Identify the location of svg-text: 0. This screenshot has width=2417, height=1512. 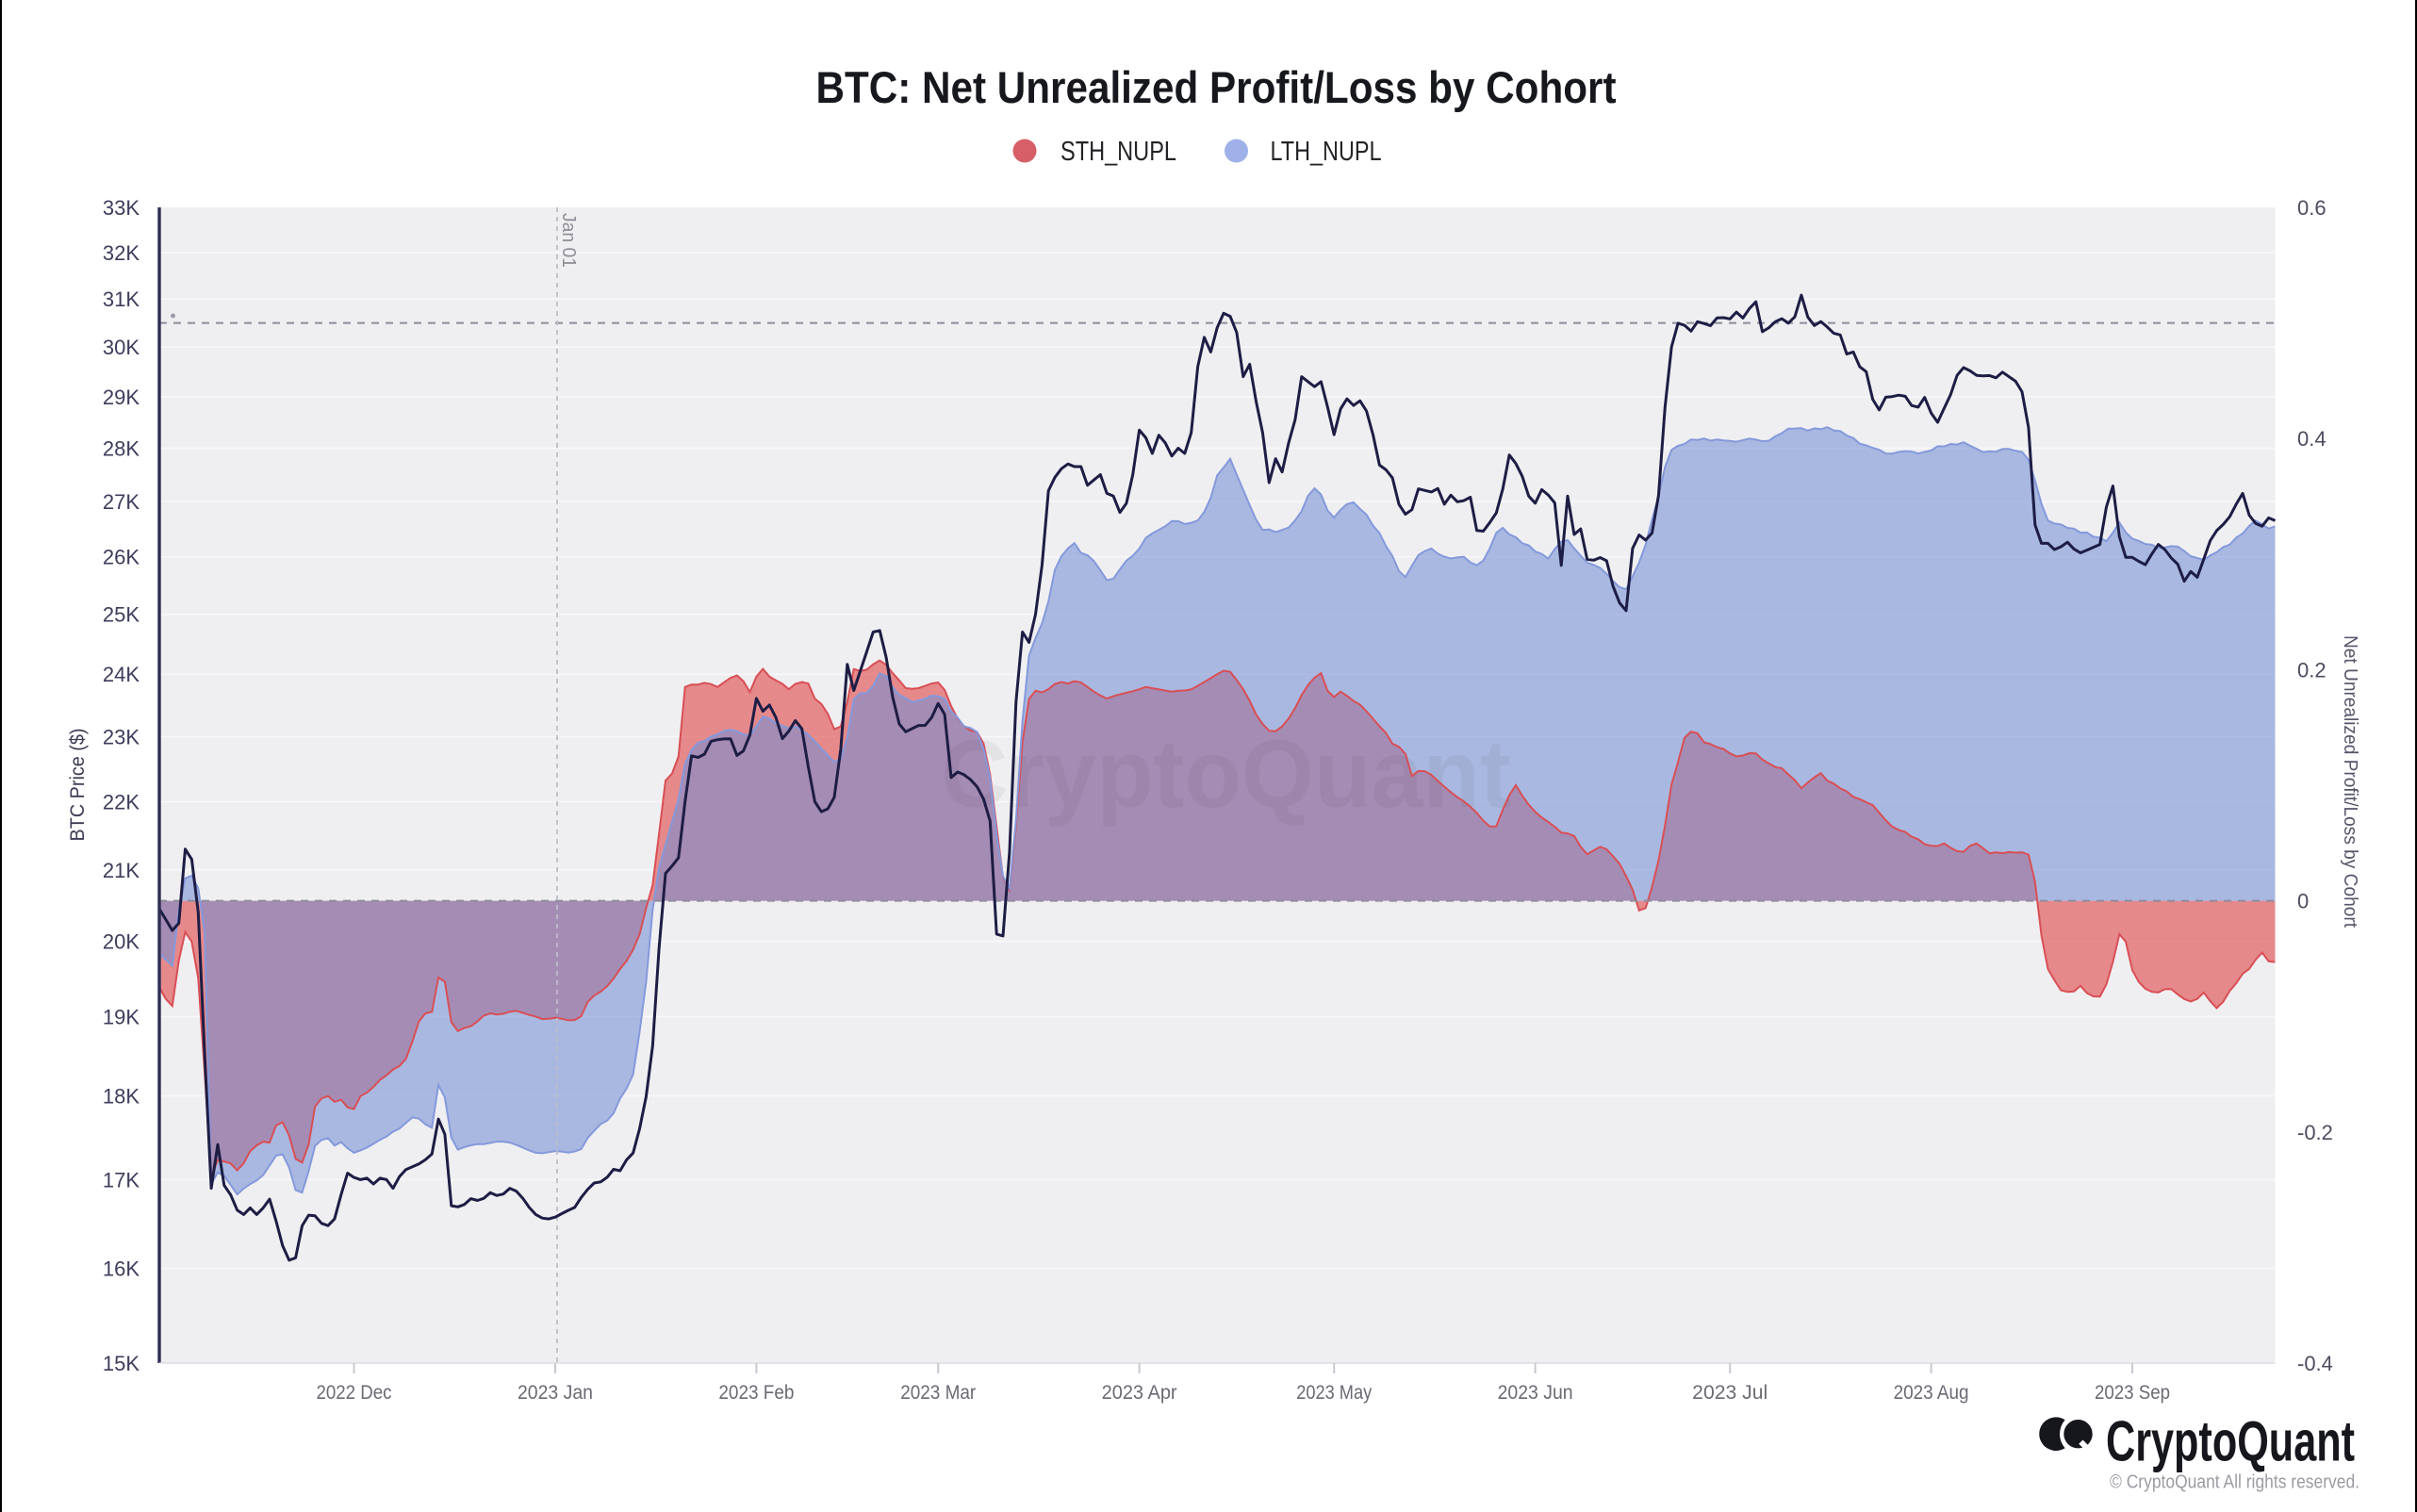
(2303, 902).